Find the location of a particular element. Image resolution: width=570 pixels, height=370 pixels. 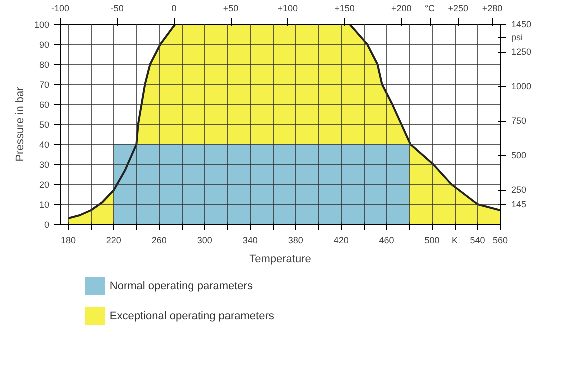

x-tick-label: K is located at coordinates (455, 241).